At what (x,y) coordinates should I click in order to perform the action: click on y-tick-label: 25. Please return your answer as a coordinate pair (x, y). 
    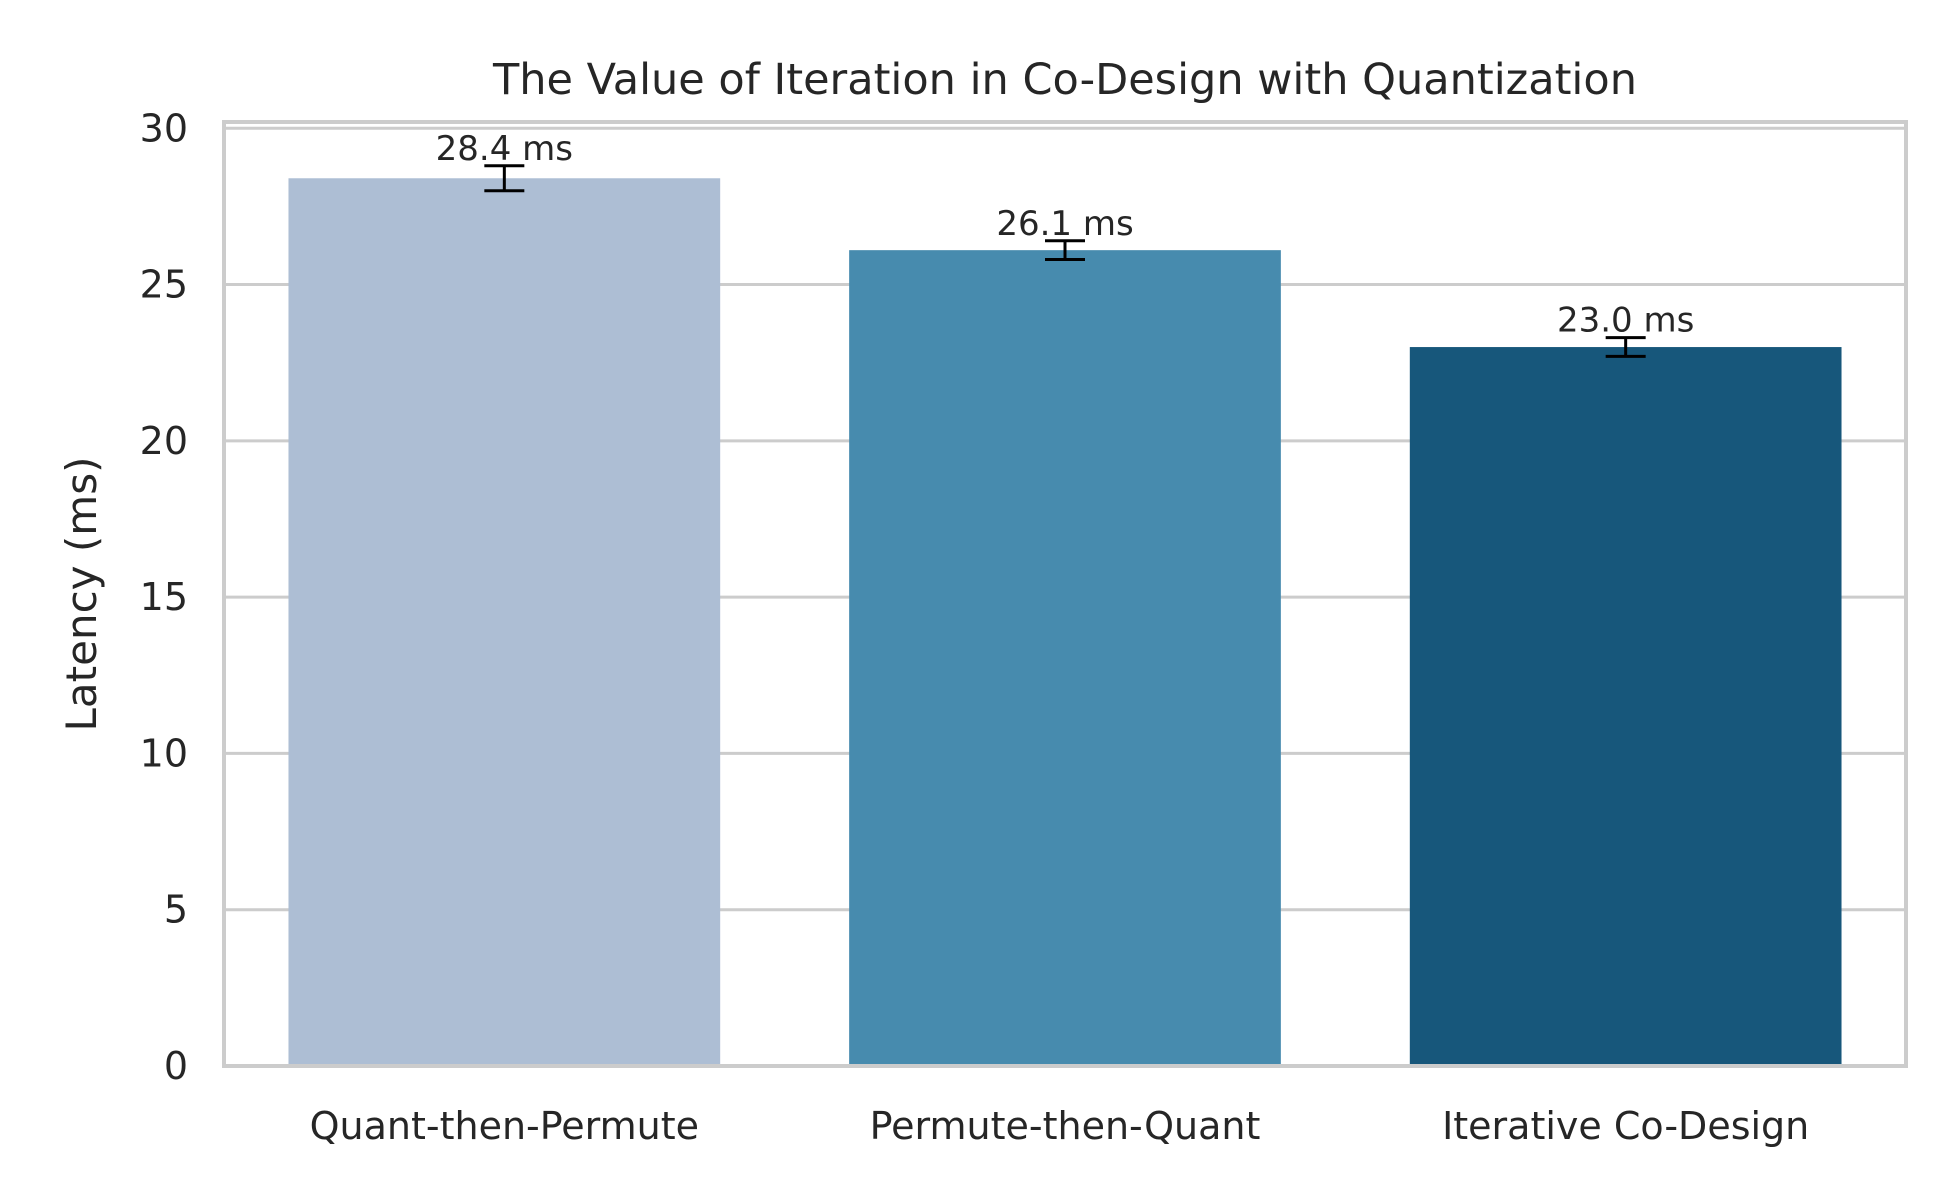
    Looking at the image, I should click on (164, 285).